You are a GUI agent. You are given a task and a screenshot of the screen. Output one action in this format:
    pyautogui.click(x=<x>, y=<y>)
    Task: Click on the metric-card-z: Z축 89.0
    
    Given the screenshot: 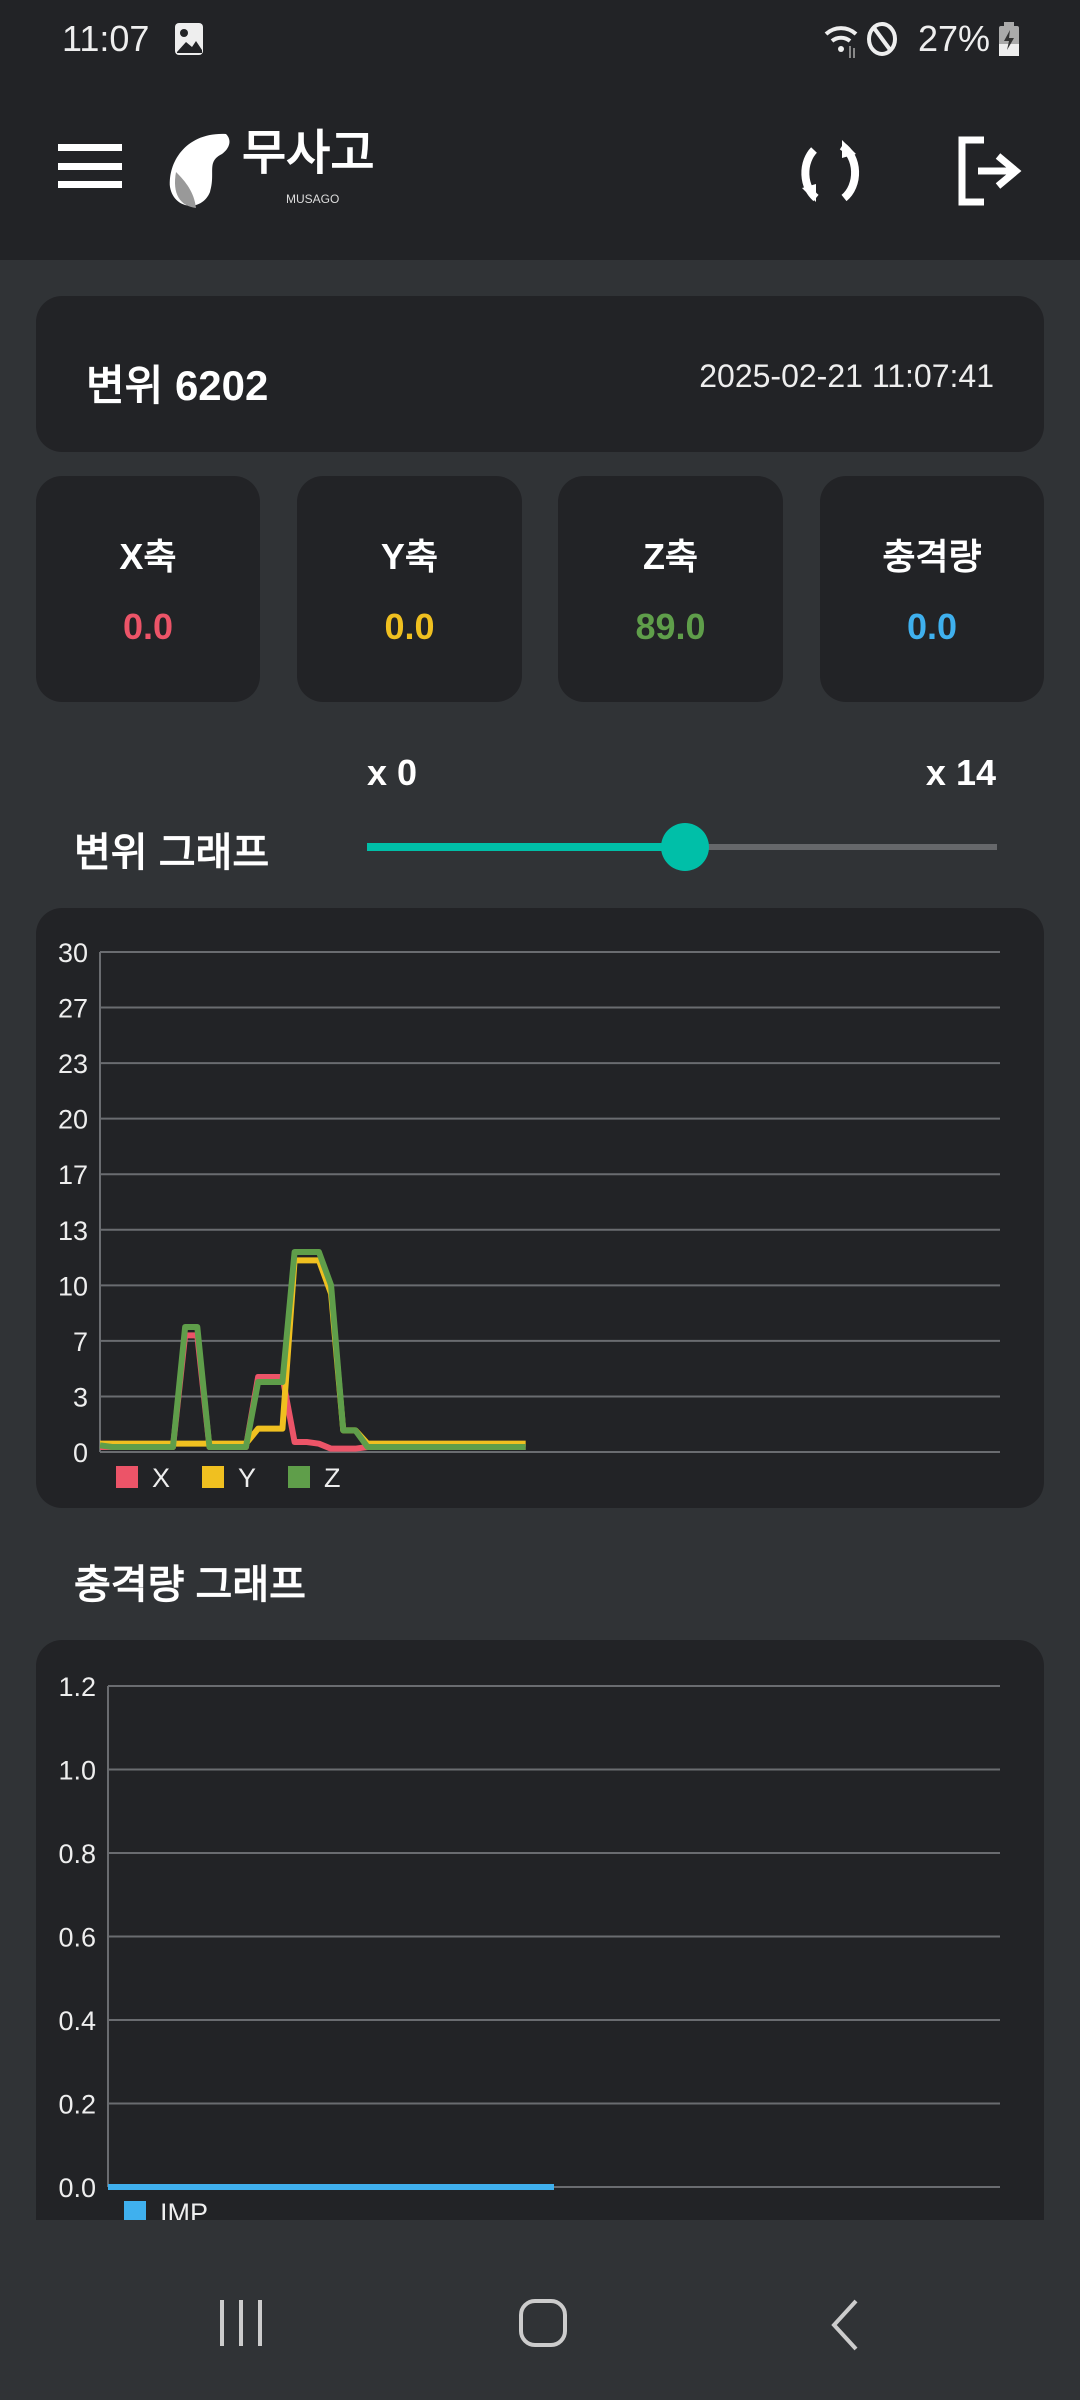 What is the action you would take?
    pyautogui.click(x=670, y=589)
    